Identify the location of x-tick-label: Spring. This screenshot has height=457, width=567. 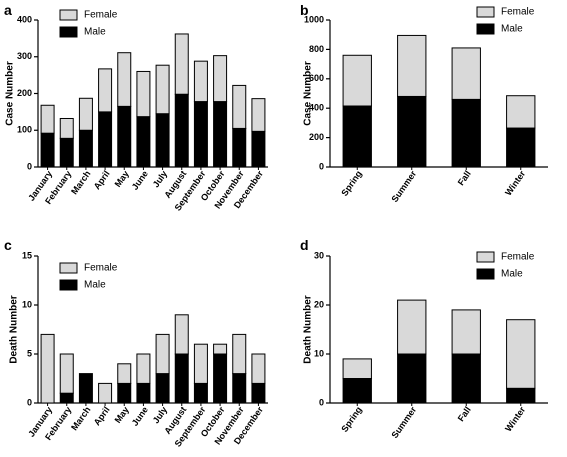
(351, 419).